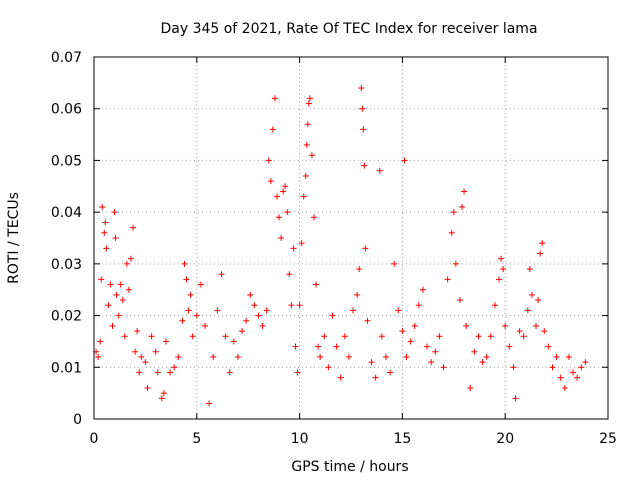  Describe the element at coordinates (66, 213) in the screenshot. I see `y-tick-label: 0.04` at that location.